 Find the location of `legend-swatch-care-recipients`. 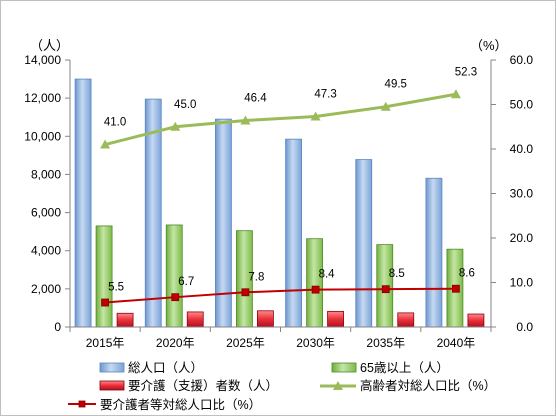

legend-swatch-care-recipients is located at coordinates (112, 385).